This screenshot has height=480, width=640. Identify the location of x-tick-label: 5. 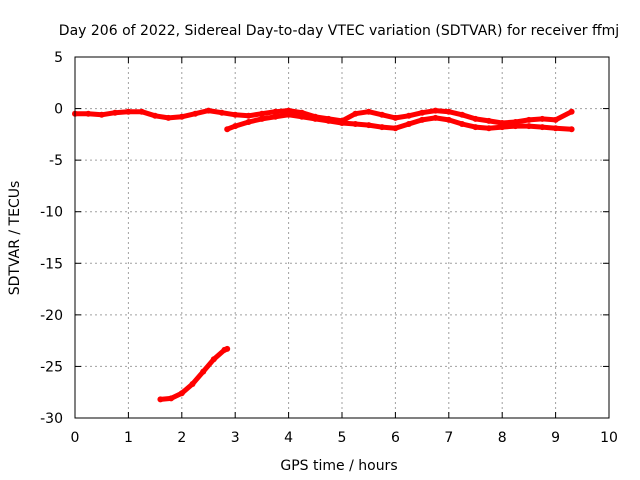
(342, 438).